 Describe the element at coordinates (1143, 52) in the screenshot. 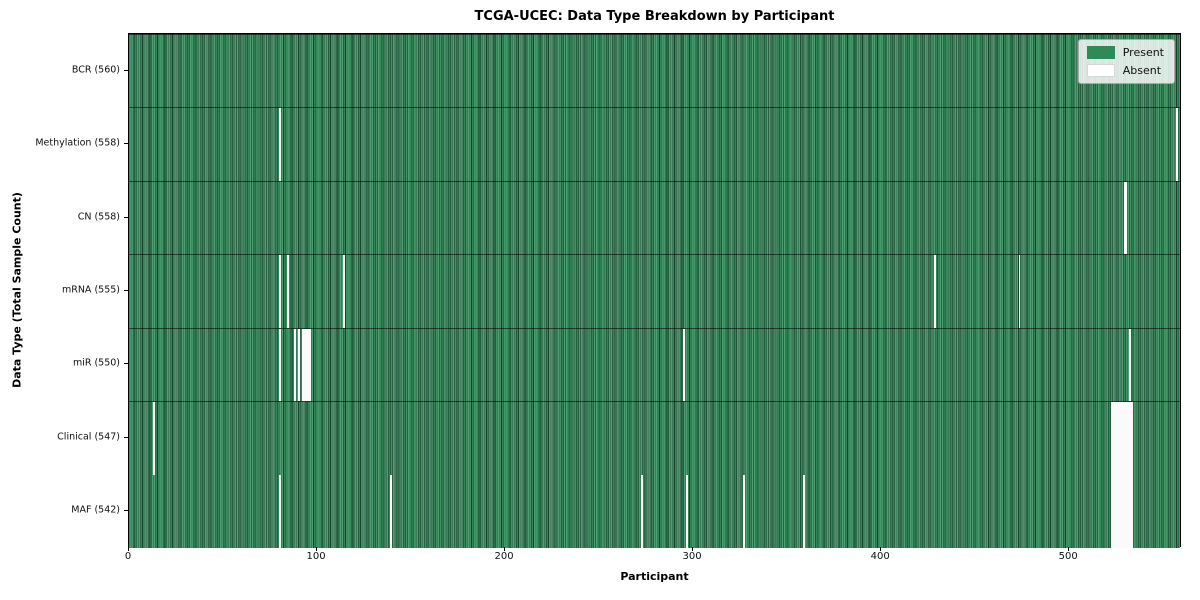

I see `legend-present-label: Present` at that location.